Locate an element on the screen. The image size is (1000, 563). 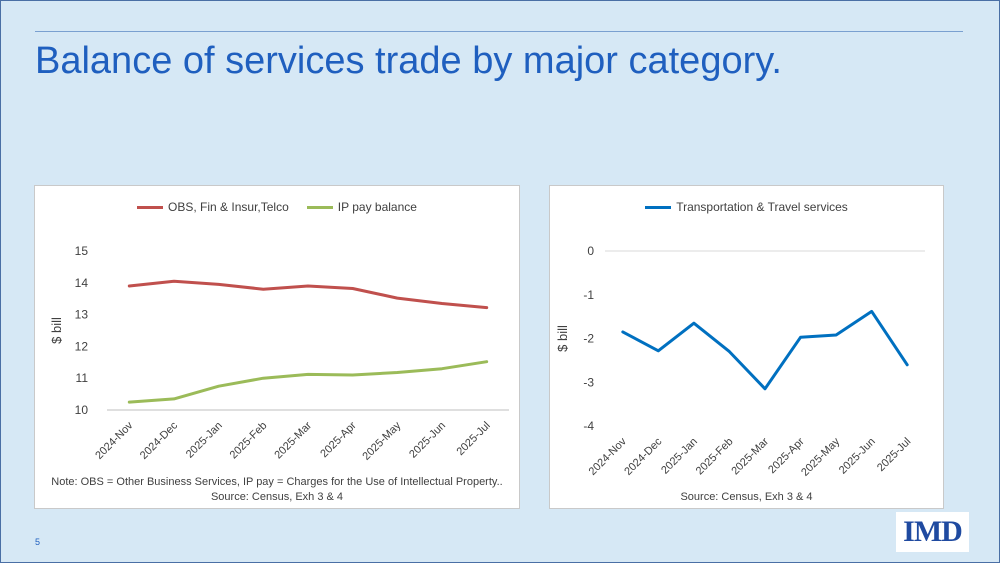
title-rule is located at coordinates (499, 31).